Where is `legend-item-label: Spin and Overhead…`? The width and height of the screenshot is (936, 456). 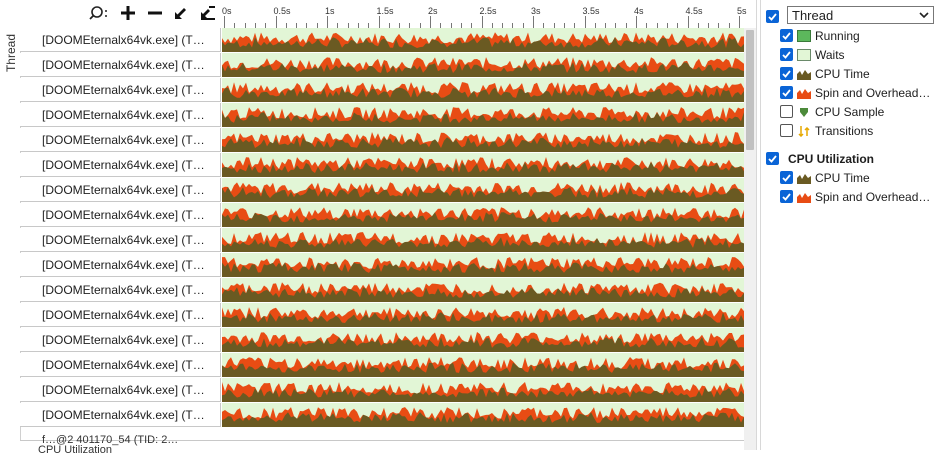 legend-item-label: Spin and Overhead… is located at coordinates (873, 197).